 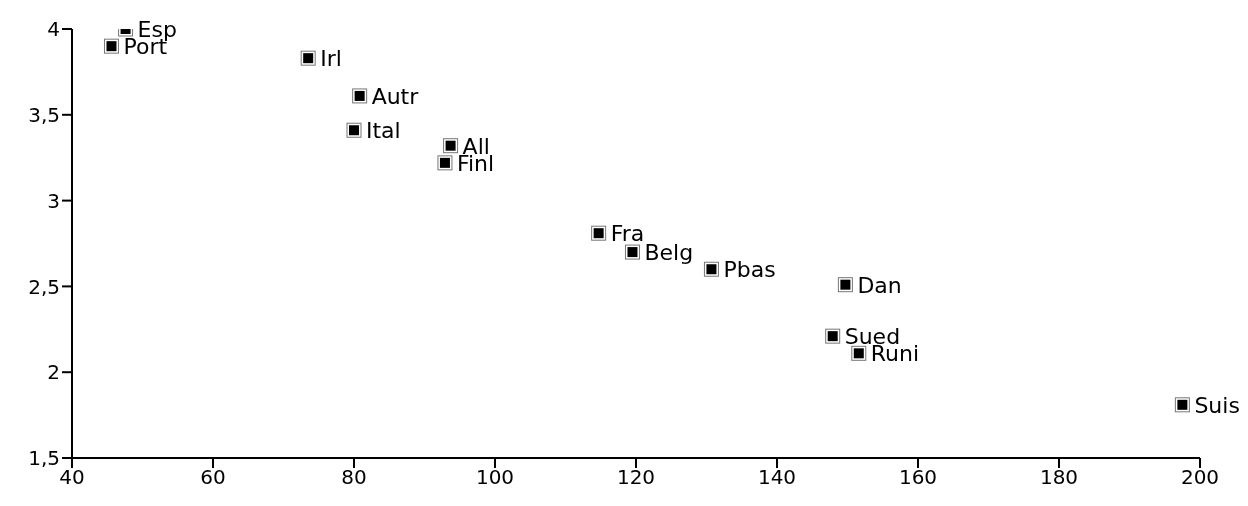 What do you see at coordinates (918, 477) in the screenshot?
I see `x-tick-label: 160` at bounding box center [918, 477].